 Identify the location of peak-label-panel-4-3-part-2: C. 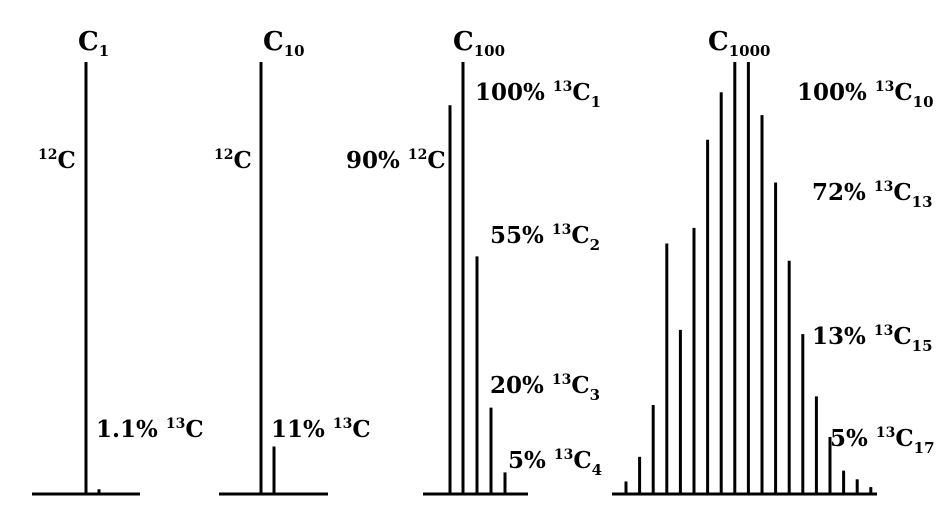
(902, 336).